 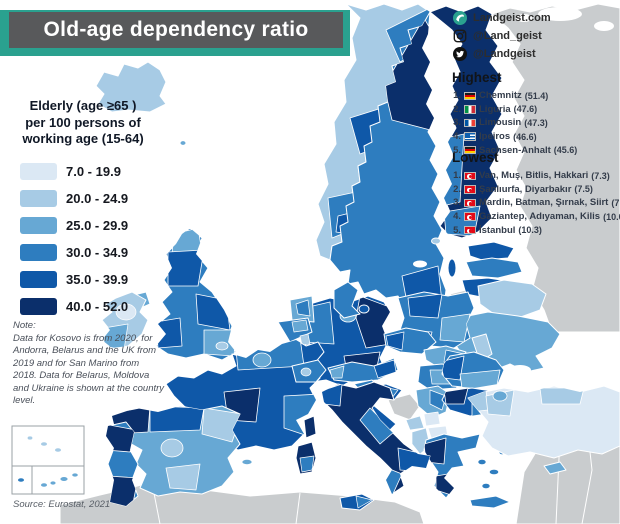 What do you see at coordinates (535, 96) in the screenshot?
I see `list-item: 1. Chemnitz (51.4)` at bounding box center [535, 96].